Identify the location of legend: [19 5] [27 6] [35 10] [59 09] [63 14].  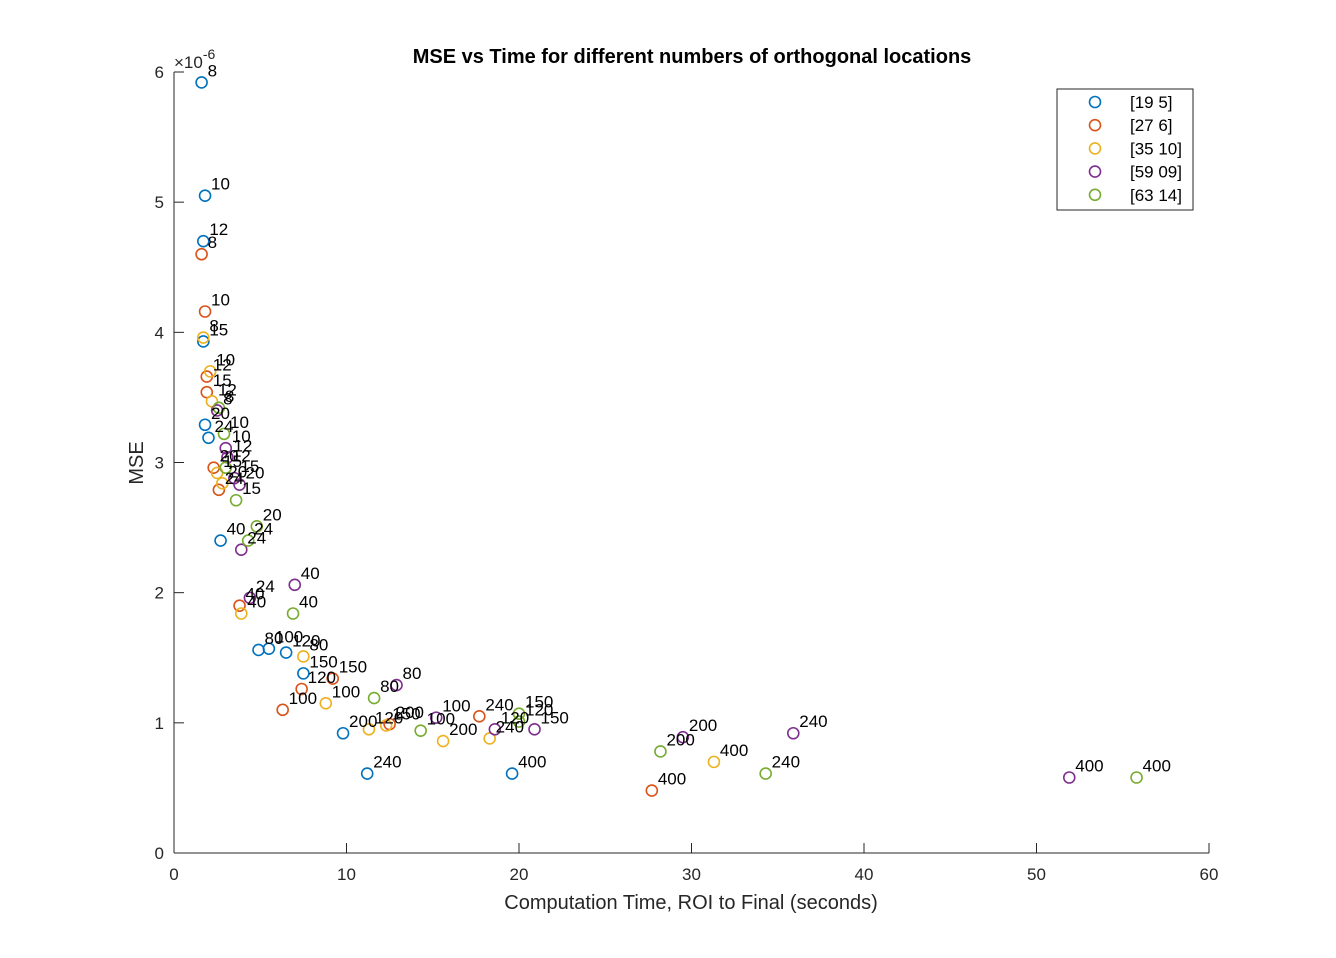
(1125, 149).